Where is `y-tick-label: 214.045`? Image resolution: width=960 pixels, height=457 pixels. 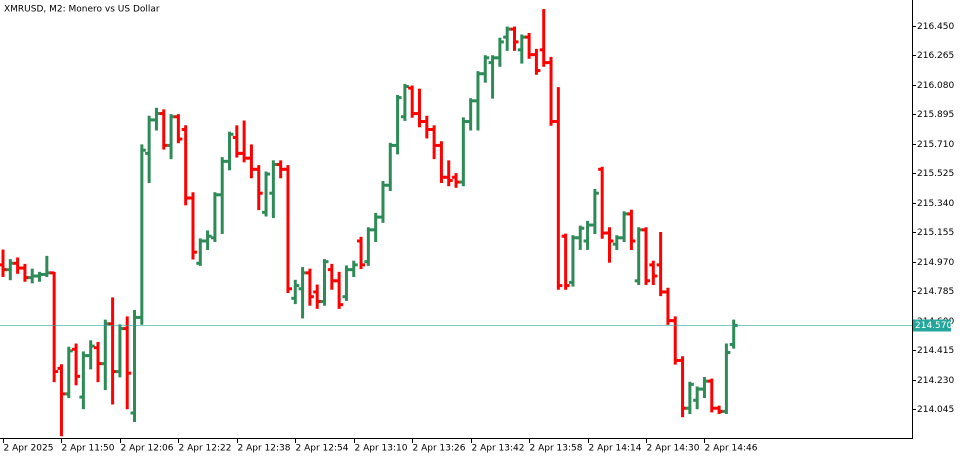 y-tick-label: 214.045 is located at coordinates (935, 410).